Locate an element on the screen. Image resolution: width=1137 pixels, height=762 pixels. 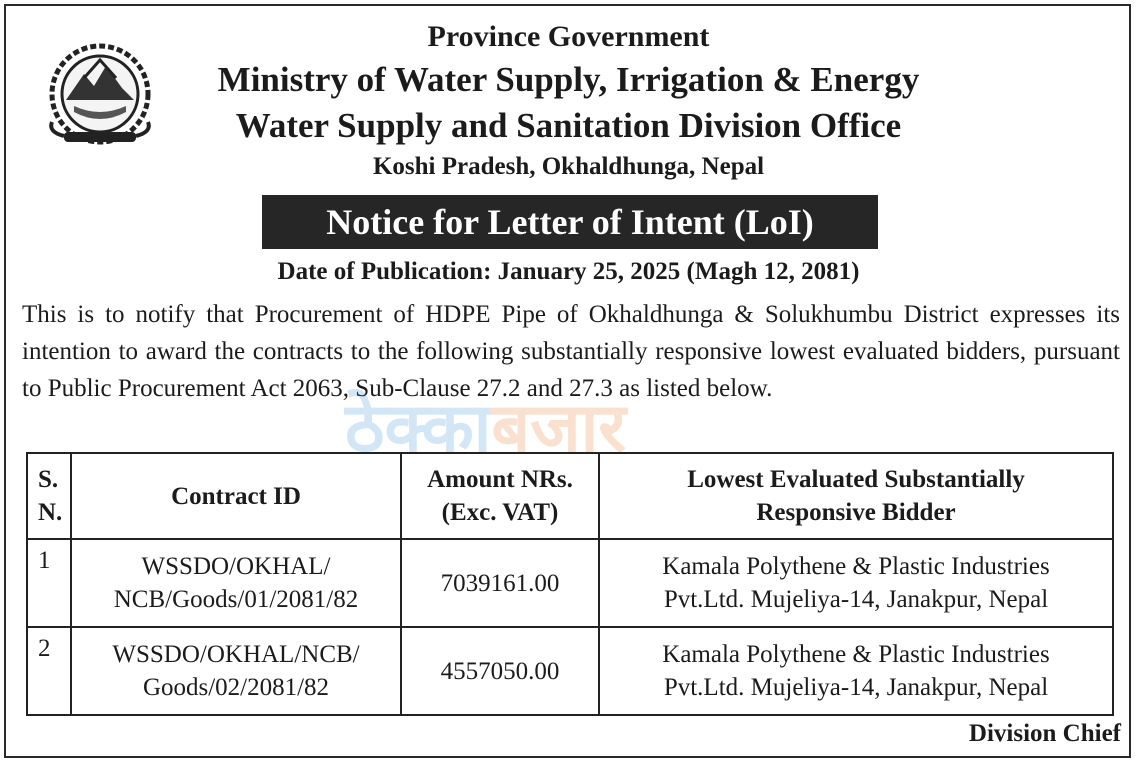
row-contract-id: WSSDO/OKHAL/NCB/Goods/02/2081/82 is located at coordinates (236, 671).